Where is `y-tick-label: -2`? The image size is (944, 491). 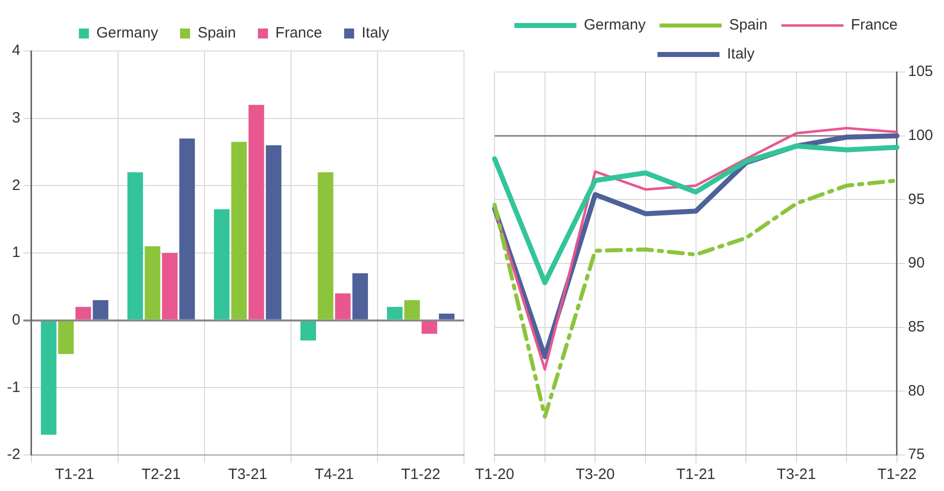 y-tick-label: -2 is located at coordinates (13, 455).